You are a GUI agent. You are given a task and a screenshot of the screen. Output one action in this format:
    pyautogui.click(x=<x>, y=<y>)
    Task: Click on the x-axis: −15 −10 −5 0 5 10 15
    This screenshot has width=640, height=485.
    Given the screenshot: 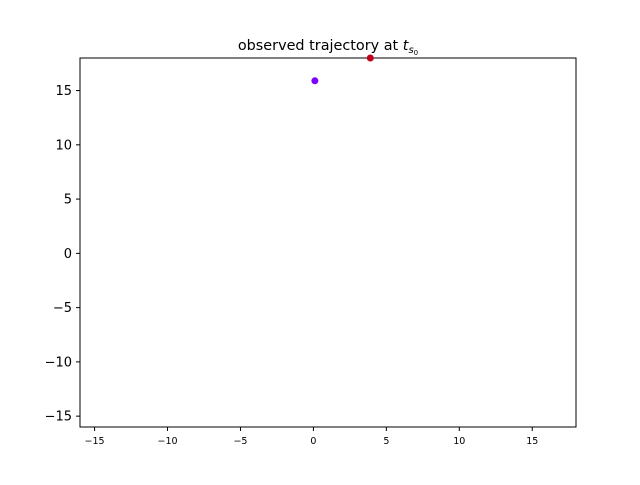 What is the action you would take?
    pyautogui.click(x=311, y=437)
    